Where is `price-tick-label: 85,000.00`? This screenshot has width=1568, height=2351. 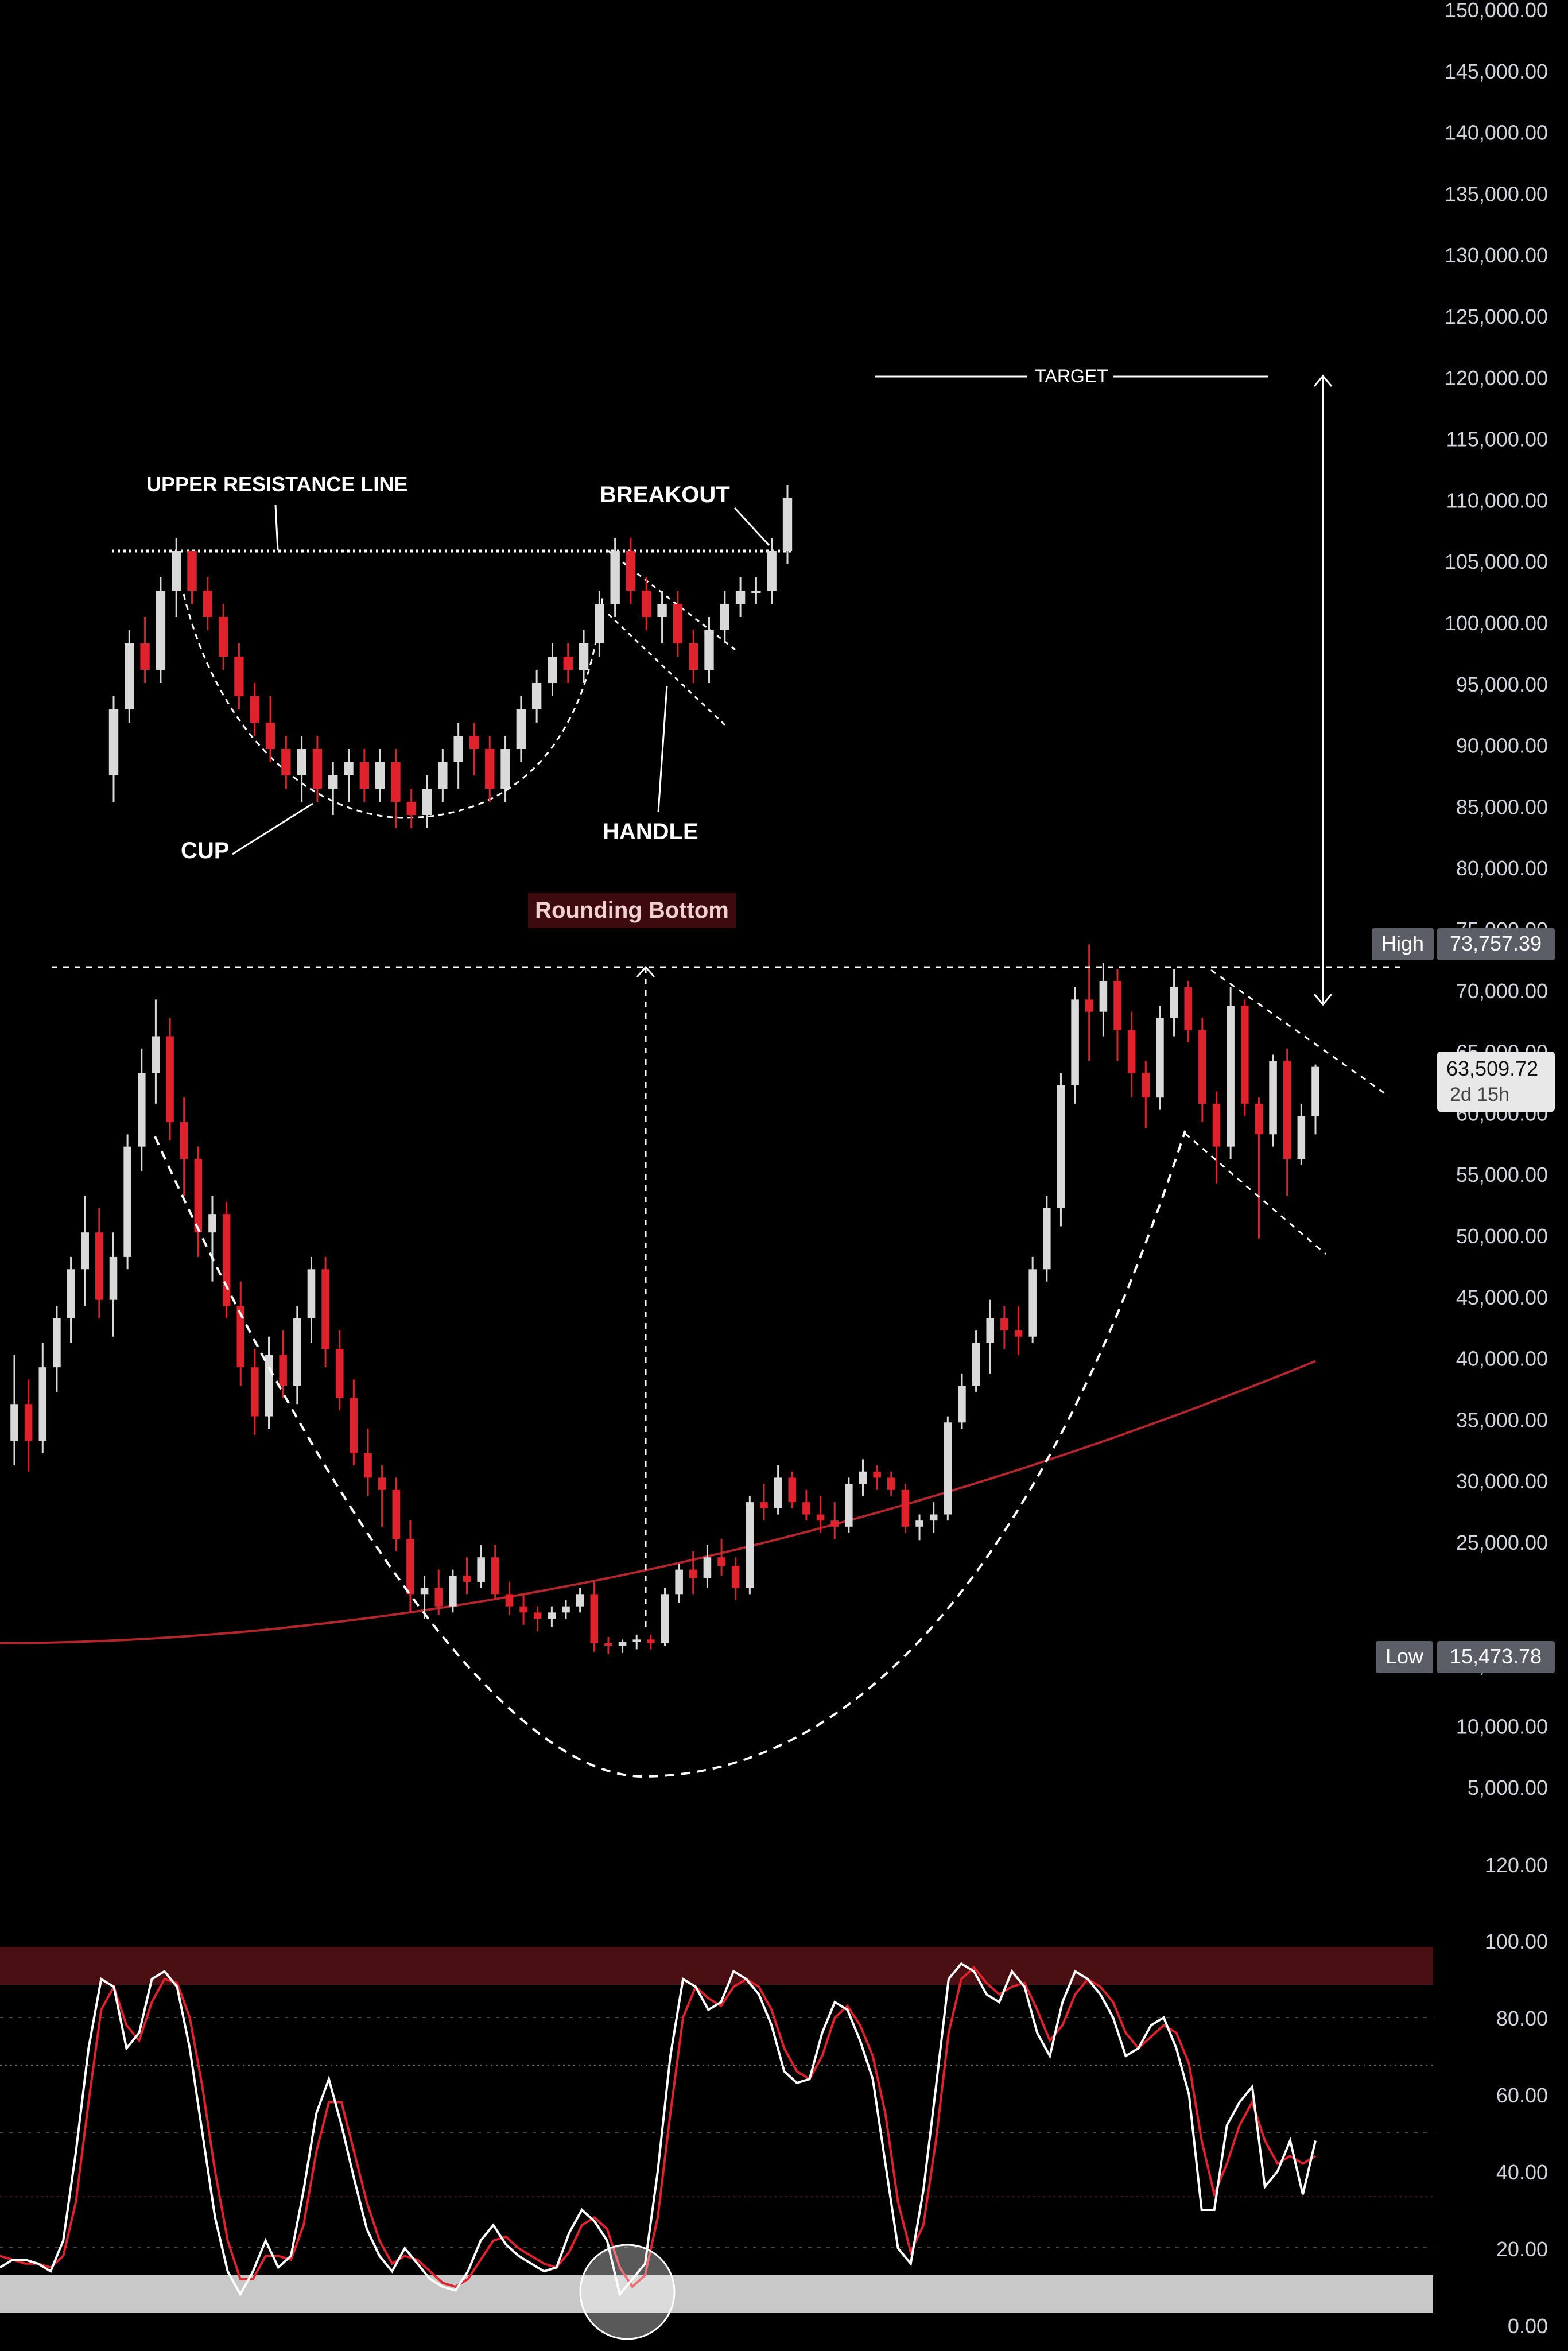 price-tick-label: 85,000.00 is located at coordinates (1502, 806).